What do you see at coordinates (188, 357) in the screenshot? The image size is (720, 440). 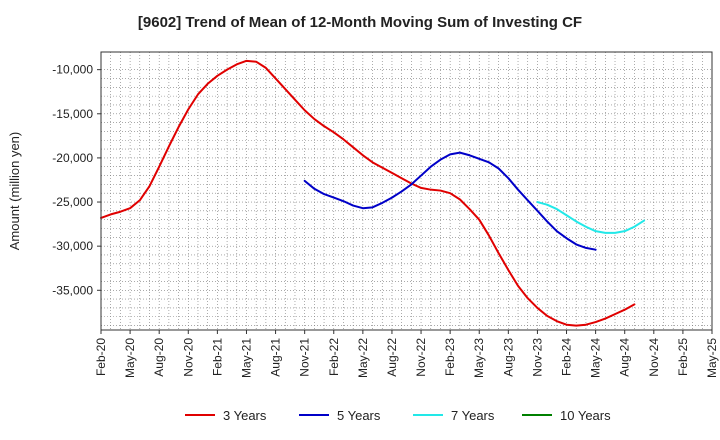 I see `x-tick-label: Nov-20` at bounding box center [188, 357].